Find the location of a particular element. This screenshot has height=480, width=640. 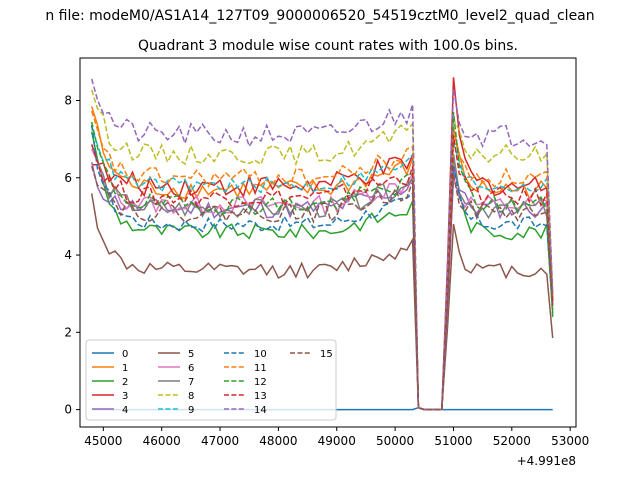

legend-label: 9 is located at coordinates (191, 410).